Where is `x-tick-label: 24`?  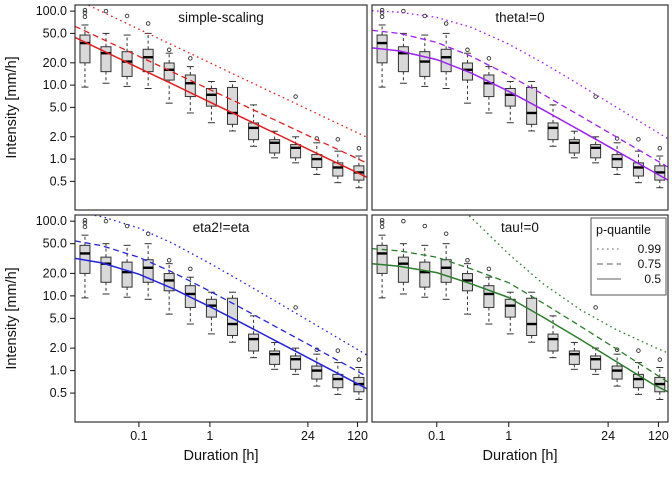
x-tick-label: 24 is located at coordinates (608, 436).